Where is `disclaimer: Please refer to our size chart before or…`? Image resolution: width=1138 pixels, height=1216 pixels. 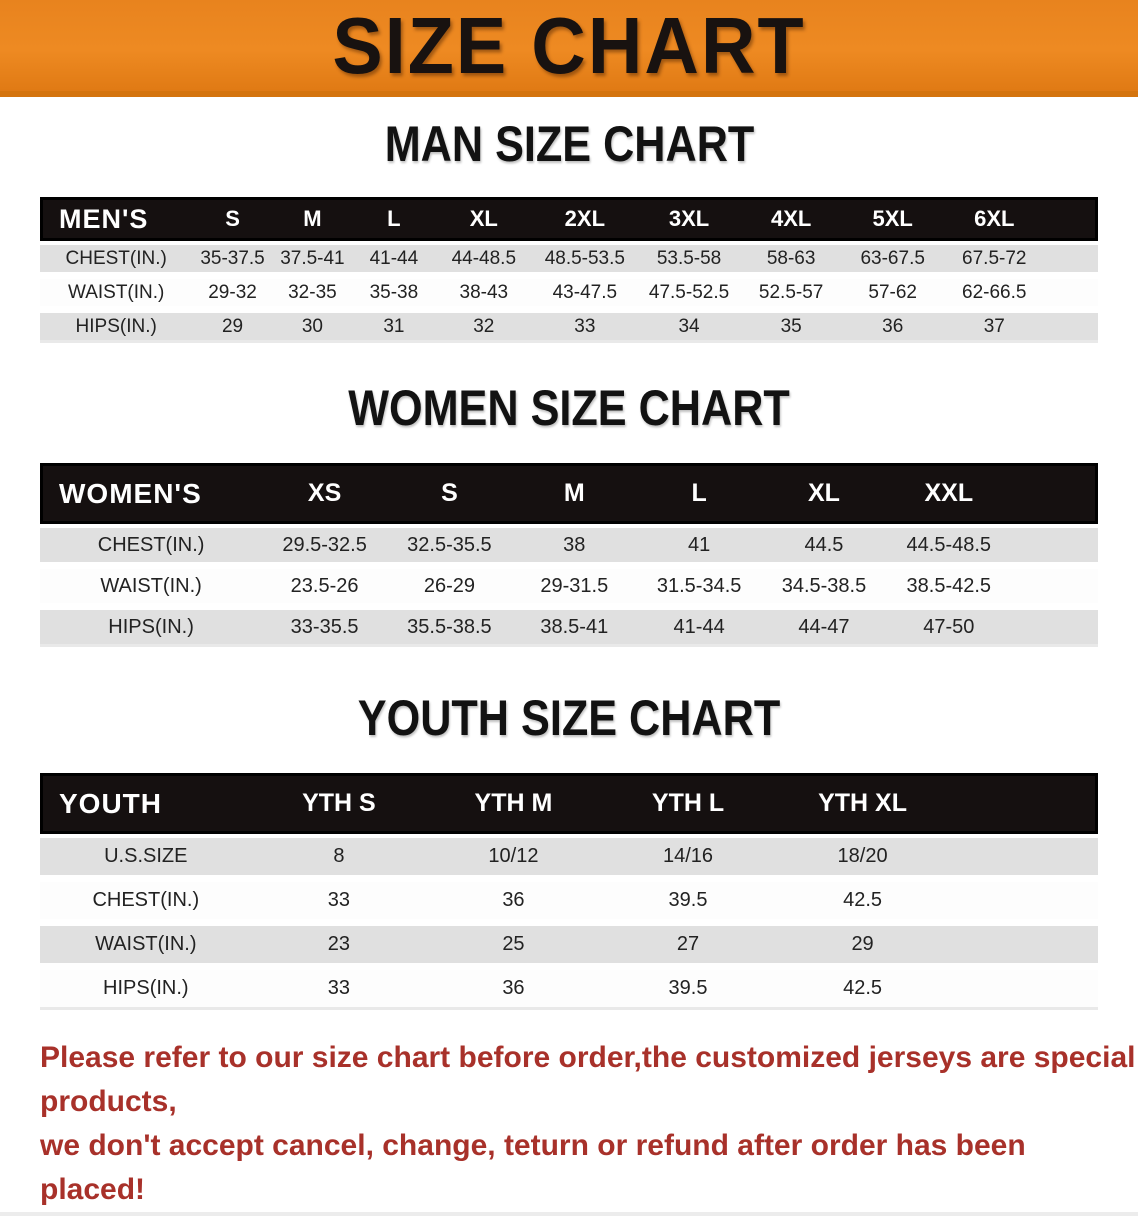 disclaimer: Please refer to our size chart before or… is located at coordinates (589, 1124).